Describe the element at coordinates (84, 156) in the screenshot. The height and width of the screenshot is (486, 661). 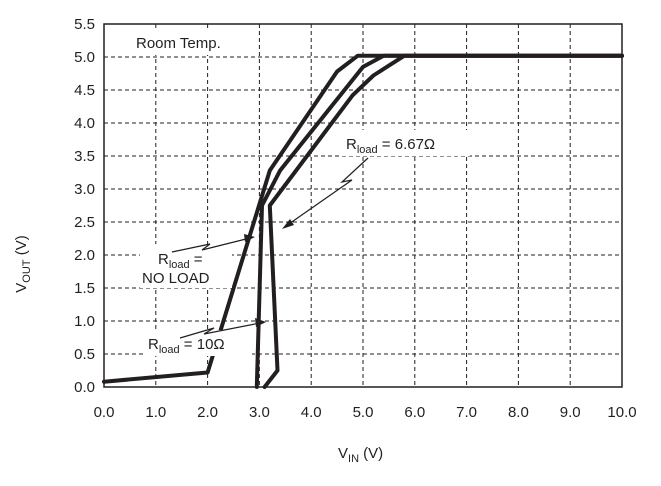
I see `y-tick-label: 3.5` at that location.